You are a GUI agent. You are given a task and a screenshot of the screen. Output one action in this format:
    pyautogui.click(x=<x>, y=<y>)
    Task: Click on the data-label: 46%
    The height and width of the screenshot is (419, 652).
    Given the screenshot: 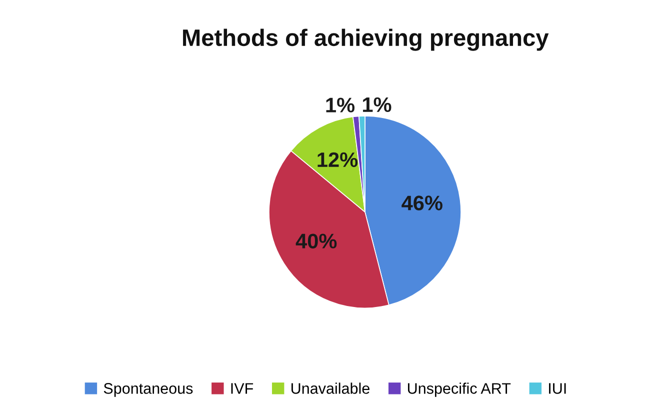 What is the action you would take?
    pyautogui.click(x=422, y=203)
    